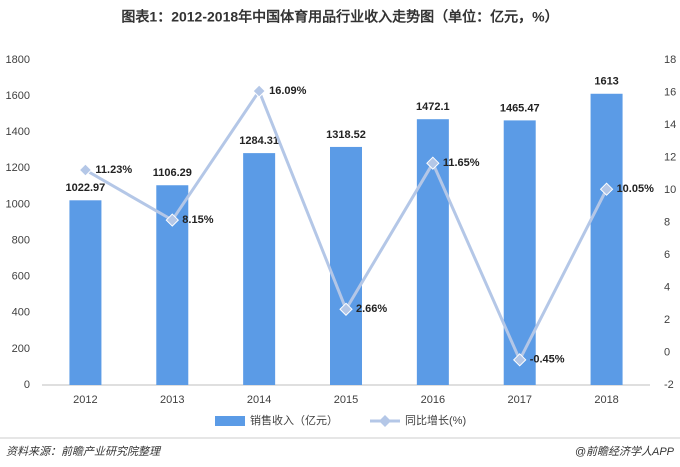 Image resolution: width=680 pixels, height=467 pixels. What do you see at coordinates (18, 60) in the screenshot?
I see `y-tick-label: 1800` at bounding box center [18, 60].